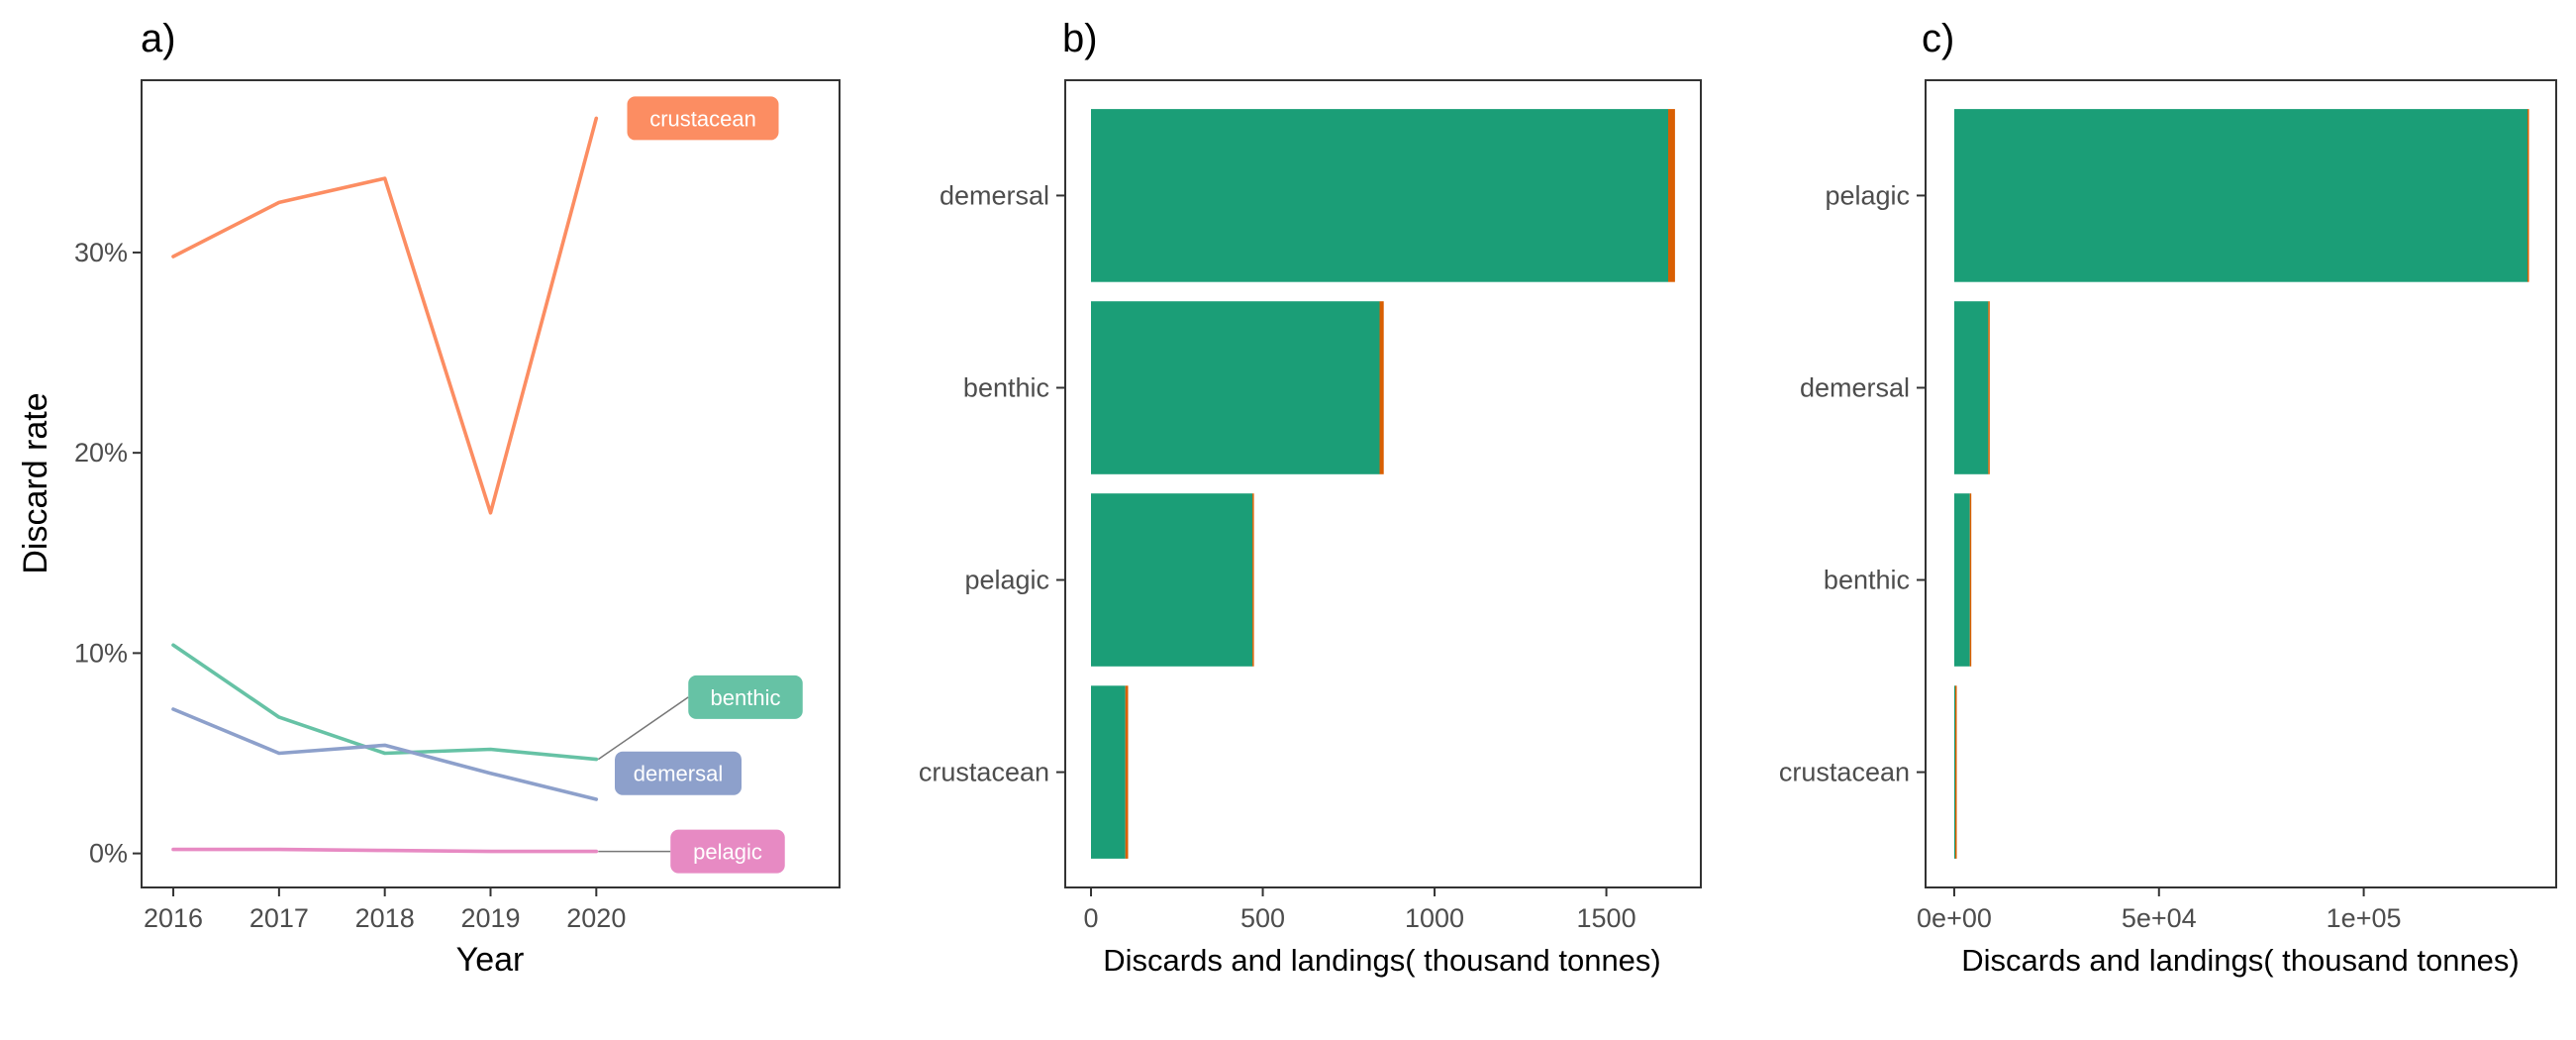  I want to click on label-box-demersal, so click(679, 773).